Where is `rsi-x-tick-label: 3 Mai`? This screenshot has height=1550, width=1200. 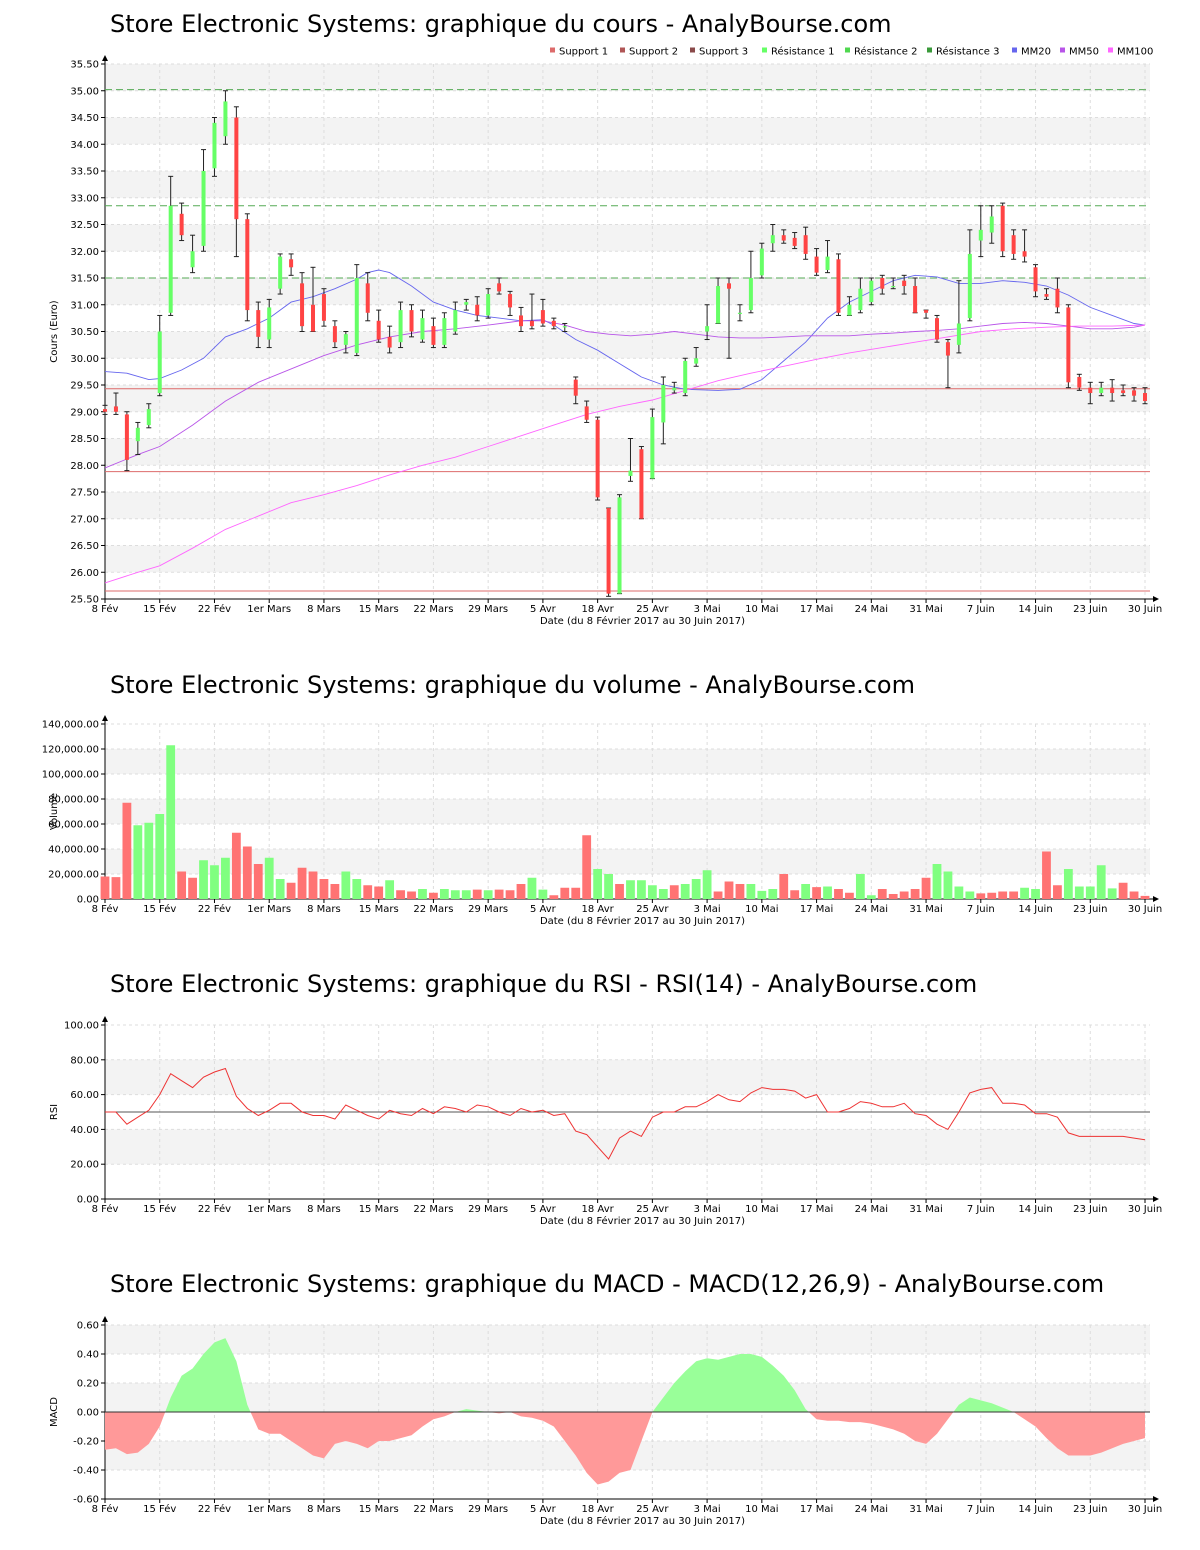
rsi-x-tick-label: 3 Mai is located at coordinates (707, 1209).